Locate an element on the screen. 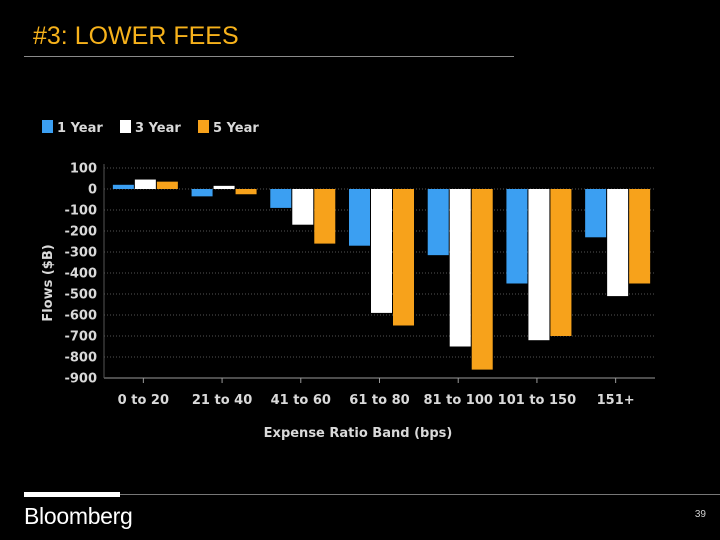 Image resolution: width=720 pixels, height=540 pixels. x-tick-label: 41 to 60 is located at coordinates (301, 400).